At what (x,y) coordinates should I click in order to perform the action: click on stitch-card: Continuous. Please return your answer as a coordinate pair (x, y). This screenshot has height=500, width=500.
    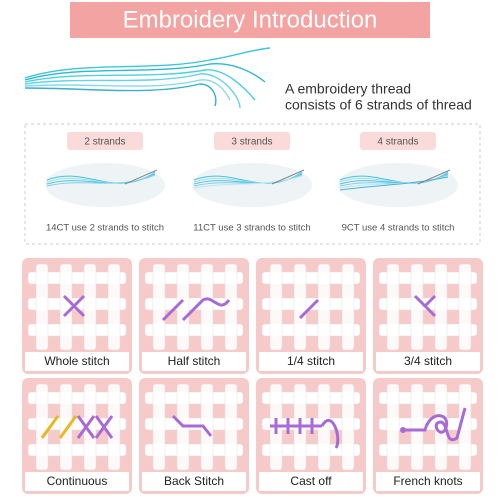
    Looking at the image, I should click on (77, 436).